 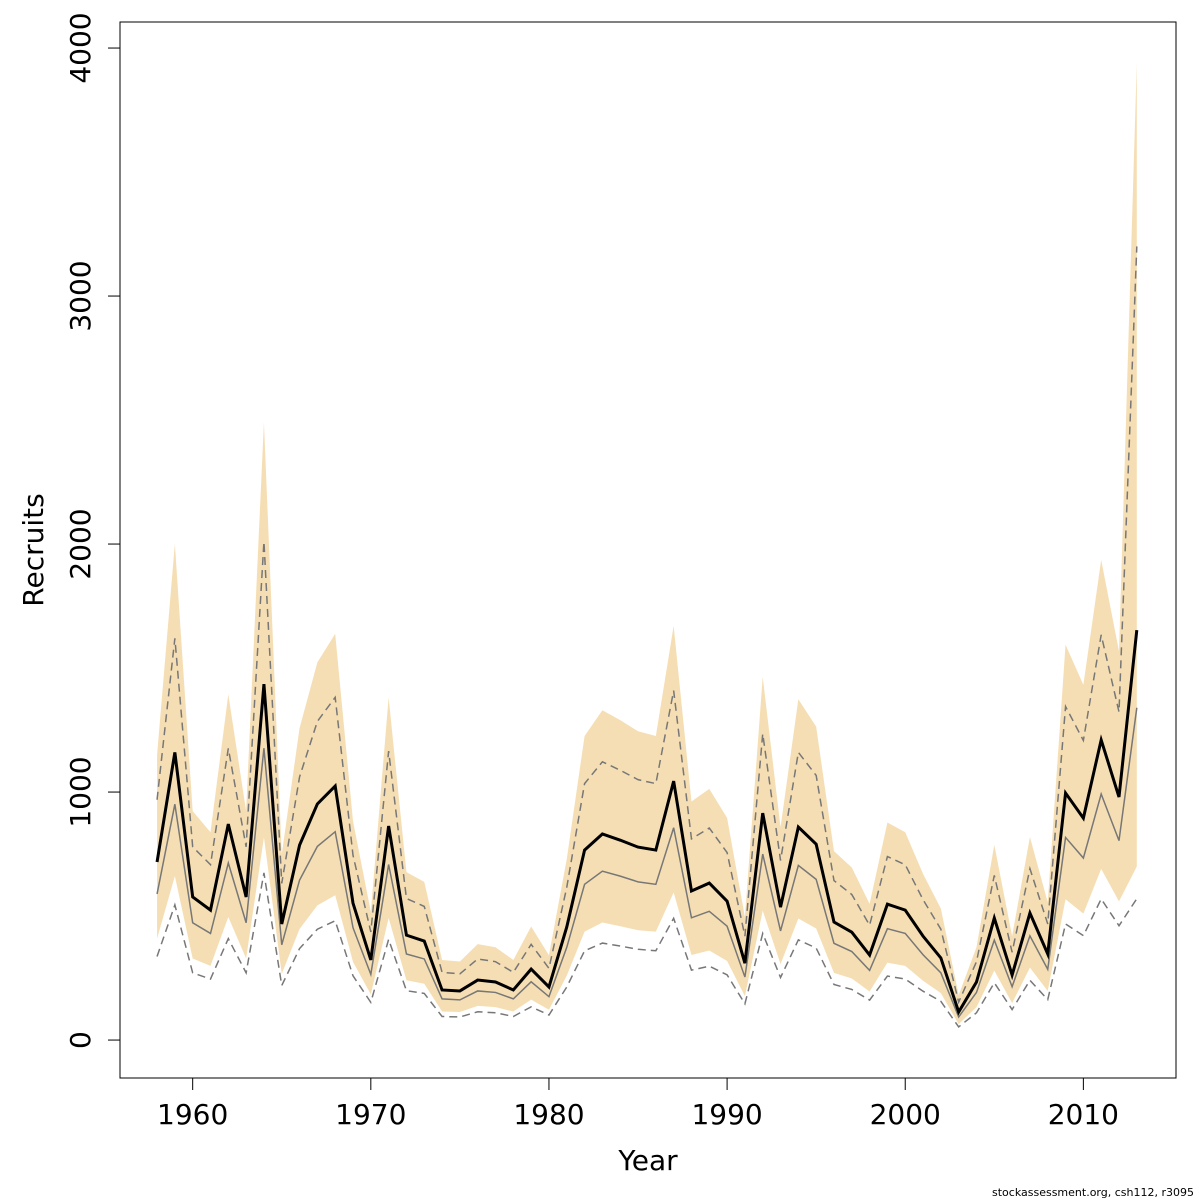 I want to click on y-tick-label: 1000, so click(x=80, y=791).